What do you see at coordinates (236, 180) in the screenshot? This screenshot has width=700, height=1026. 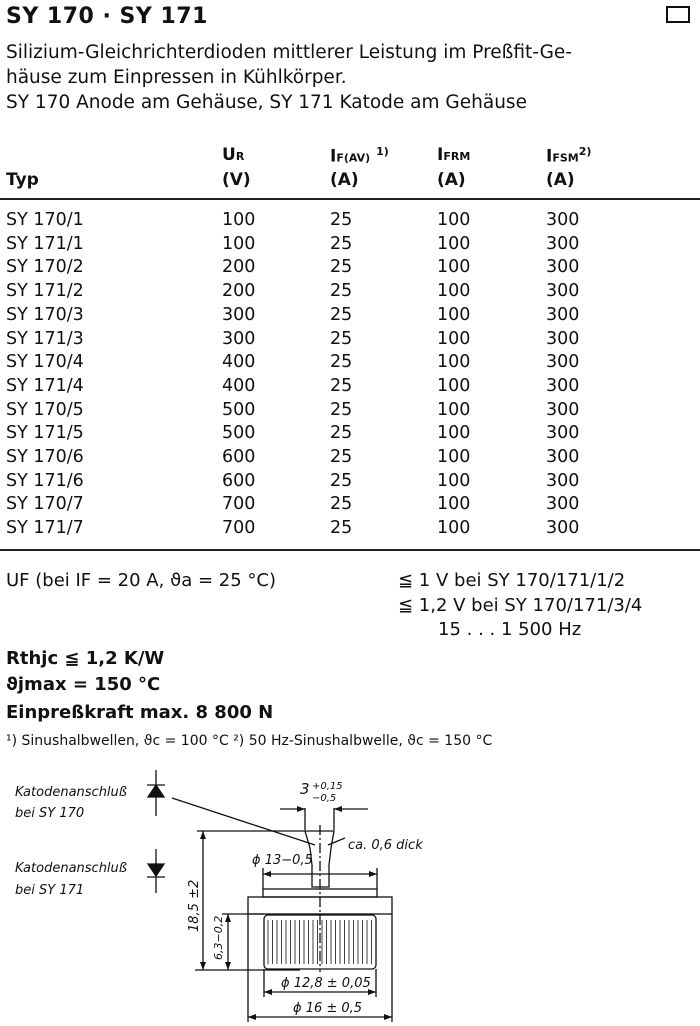 I see `column-unit-ur: (V)` at bounding box center [236, 180].